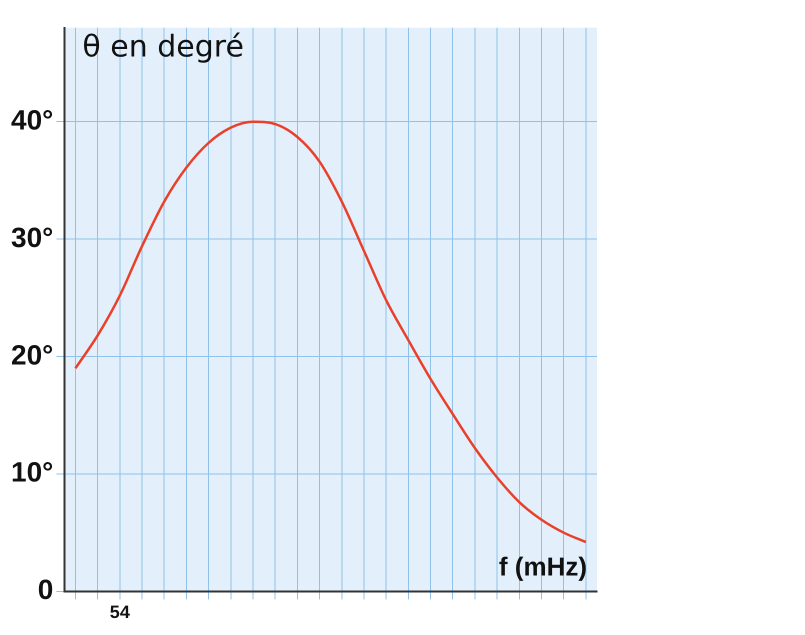 This screenshot has height=635, width=805. Describe the element at coordinates (32, 472) in the screenshot. I see `y-tick-label: 10°` at that location.